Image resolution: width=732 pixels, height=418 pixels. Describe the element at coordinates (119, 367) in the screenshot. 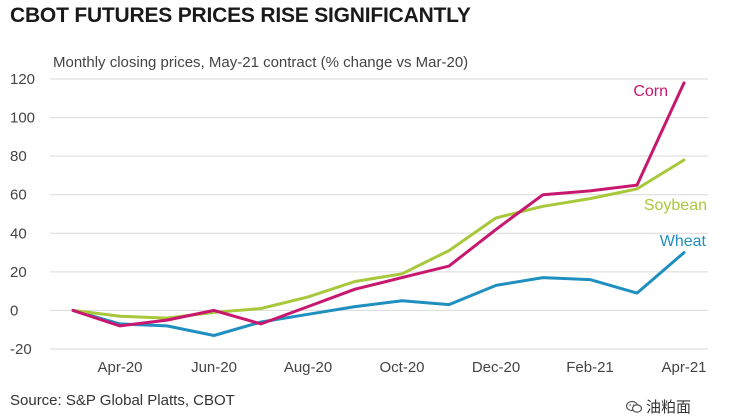

I see `x-tick-label: Apr-20` at that location.